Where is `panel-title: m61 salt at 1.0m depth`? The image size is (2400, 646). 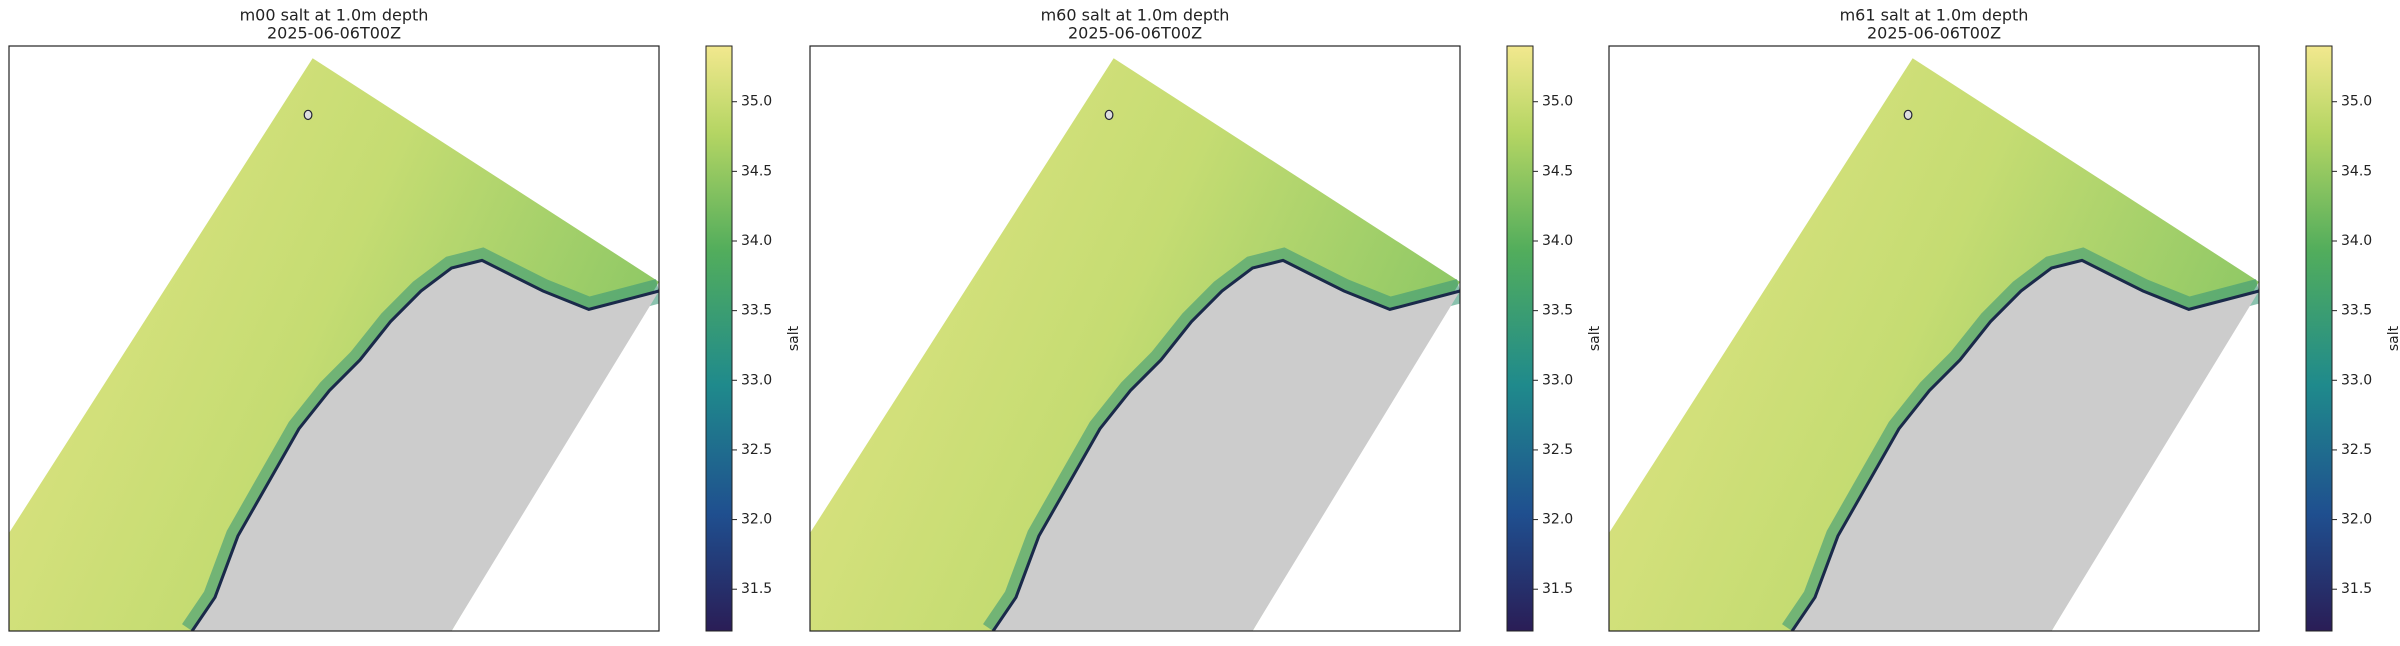 panel-title: m61 salt at 1.0m depth is located at coordinates (1934, 15).